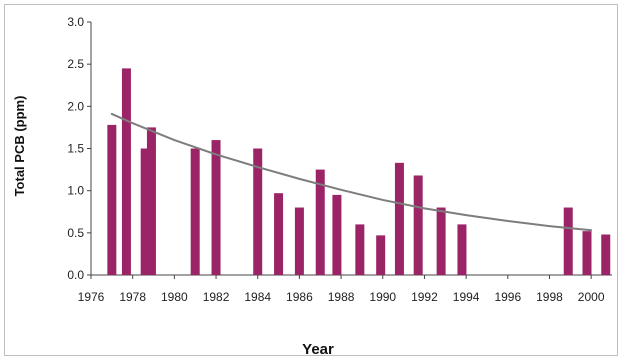 The height and width of the screenshot is (360, 623). Describe the element at coordinates (75, 106) in the screenshot. I see `y-tick-label: 2.0` at that location.